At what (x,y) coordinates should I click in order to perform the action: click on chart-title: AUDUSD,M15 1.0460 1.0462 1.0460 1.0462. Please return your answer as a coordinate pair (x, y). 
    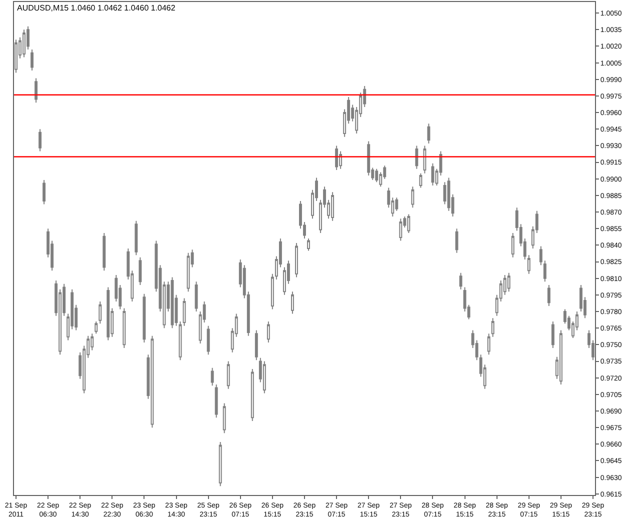
    Looking at the image, I should click on (96, 8).